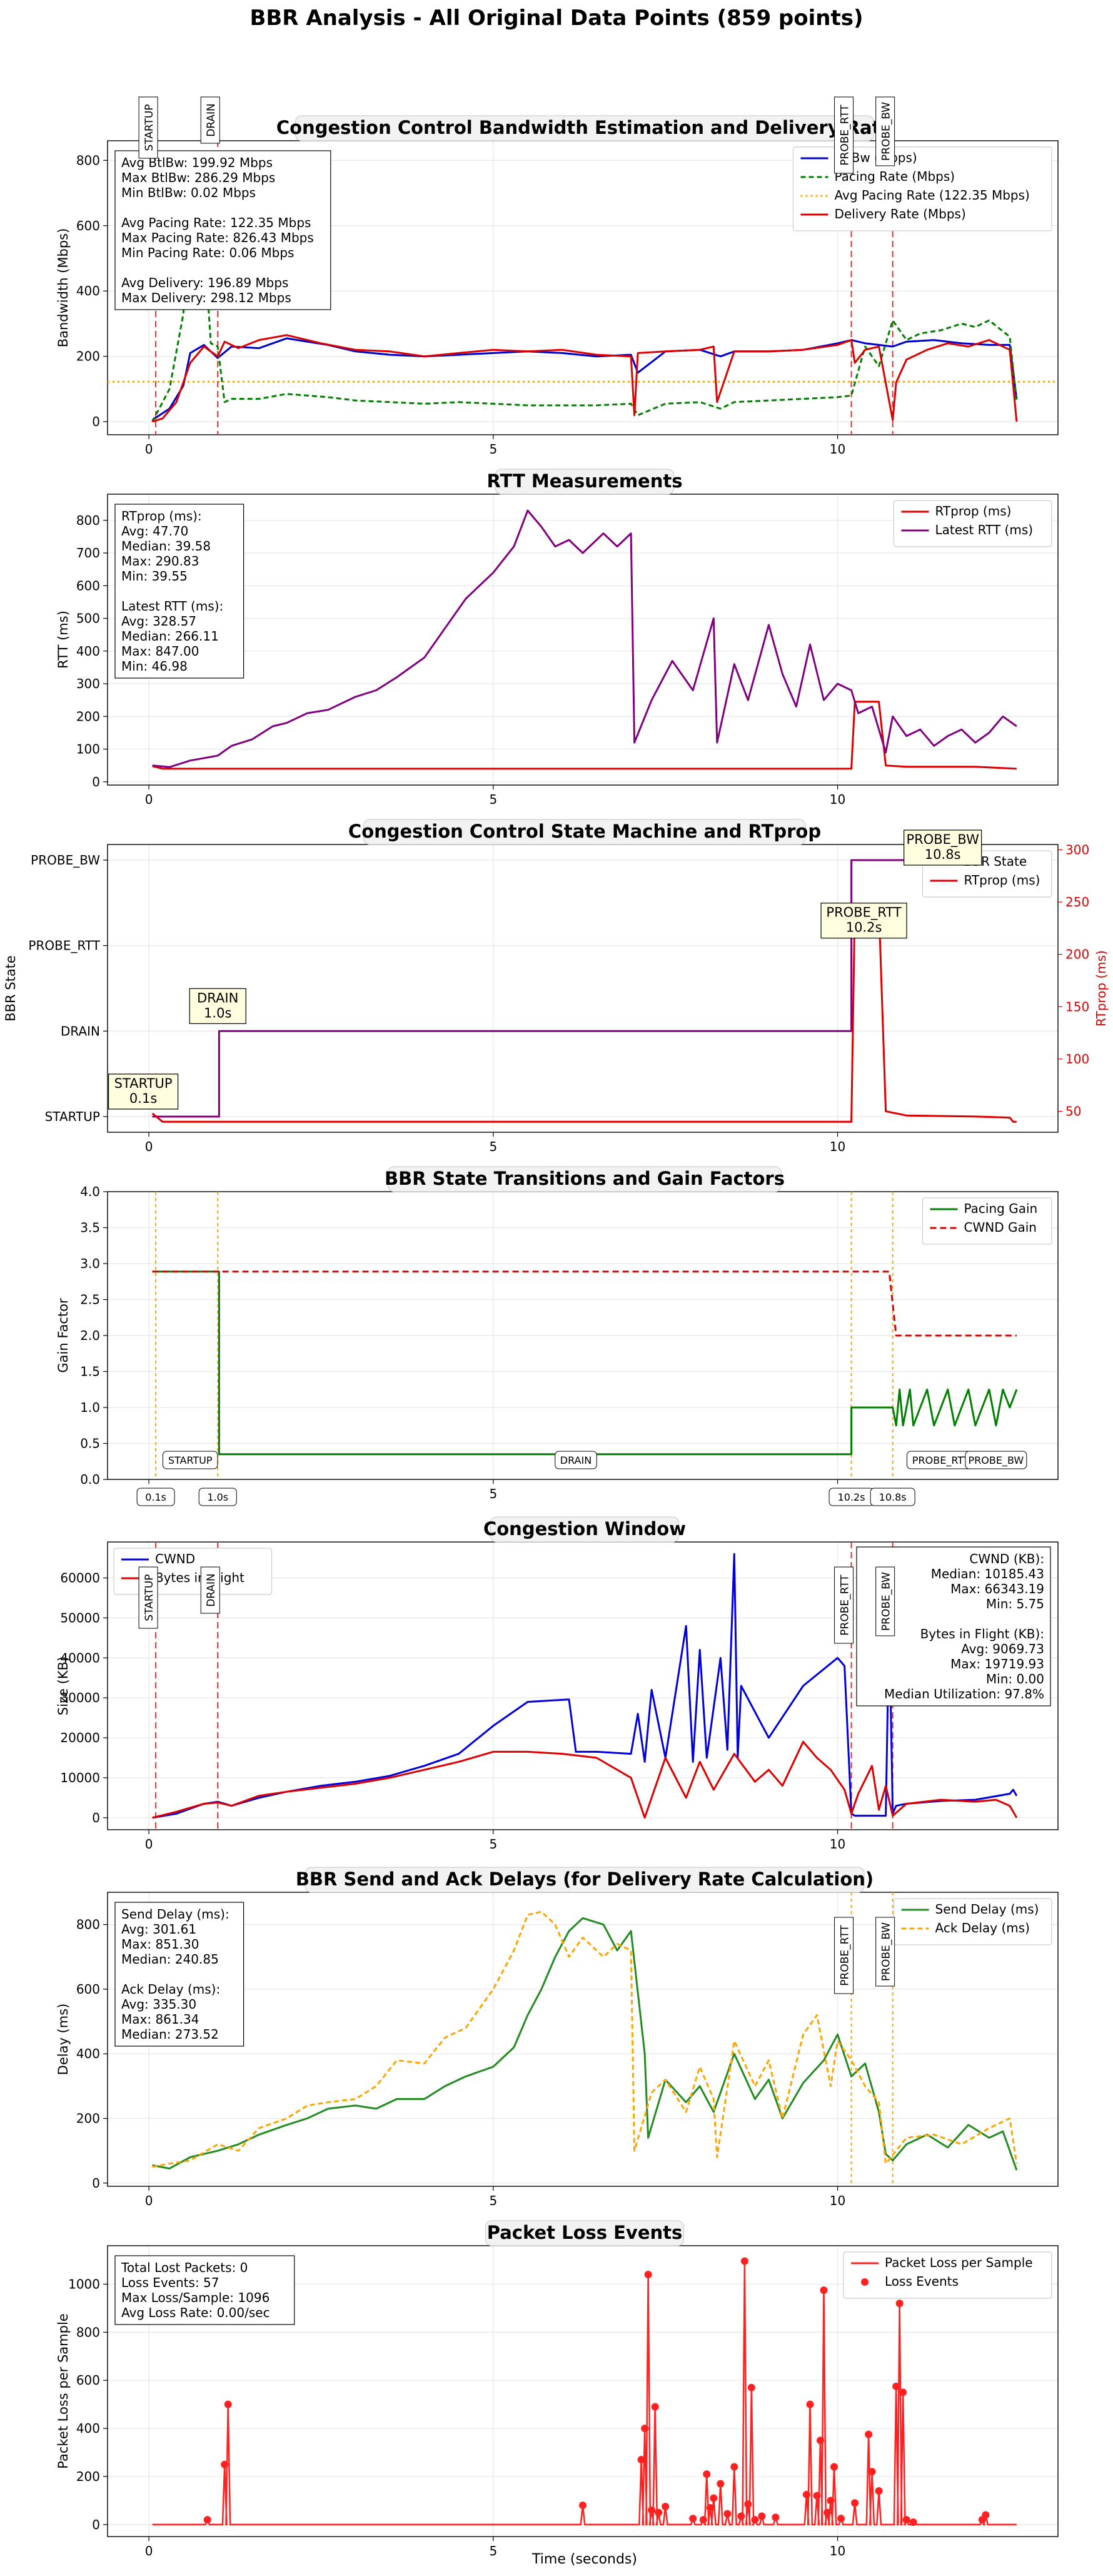  Describe the element at coordinates (198, 177) in the screenshot. I see `stats-line: Max BtlBw: 286.29 Mbps` at that location.